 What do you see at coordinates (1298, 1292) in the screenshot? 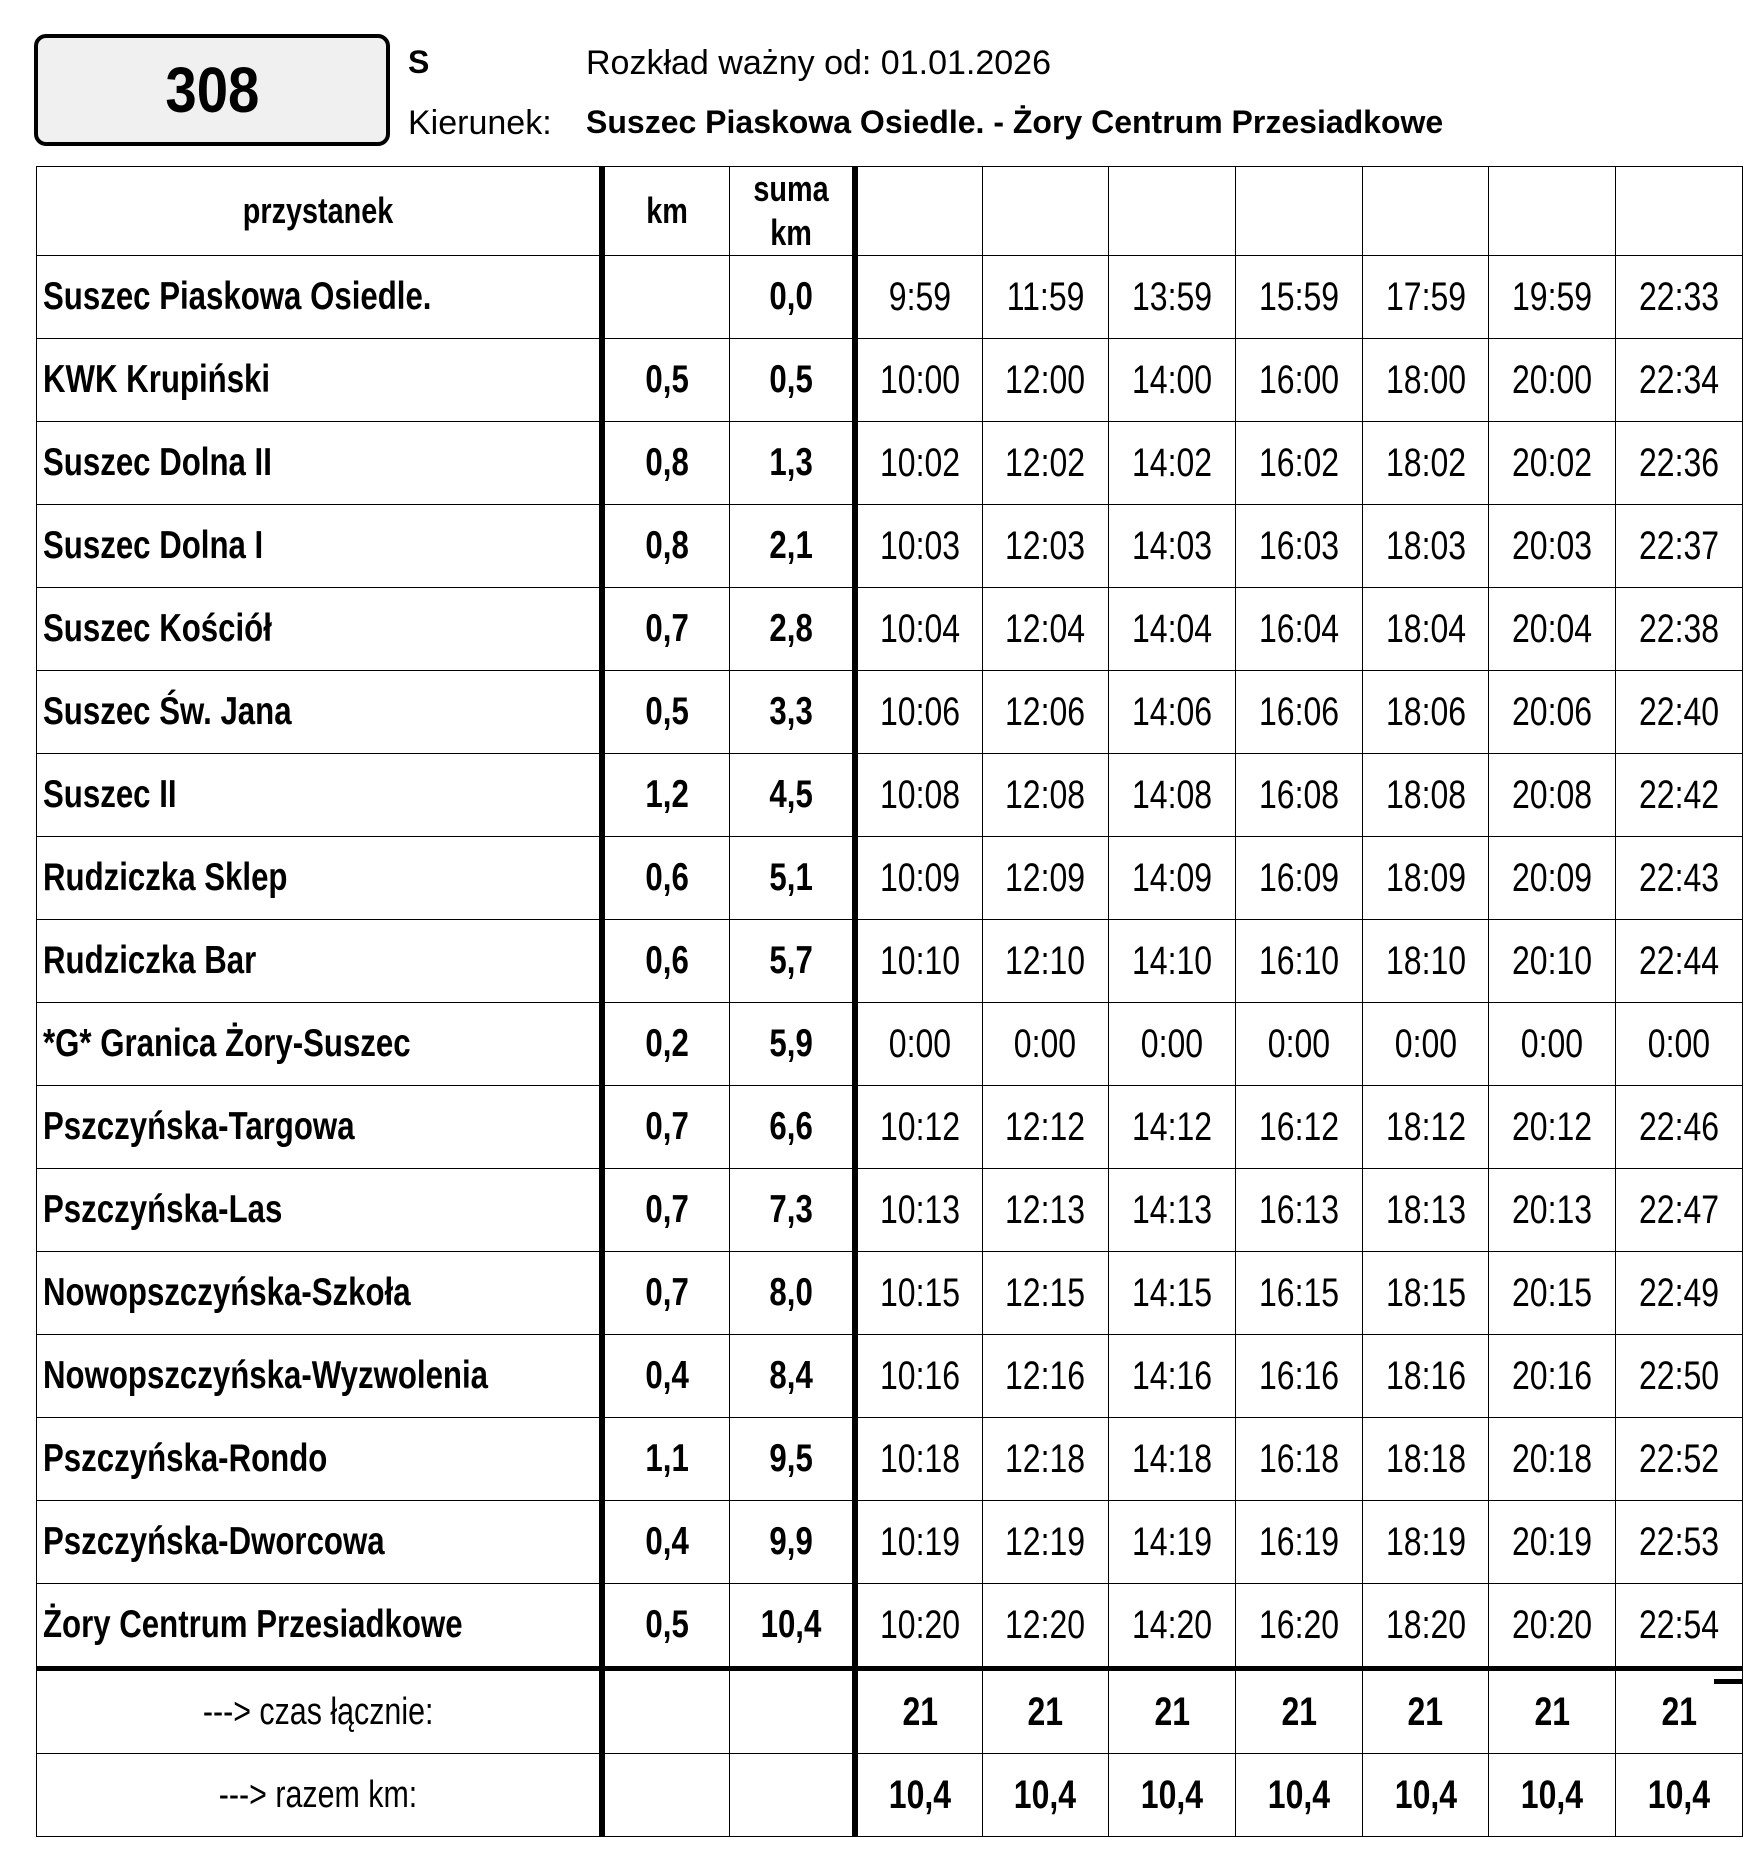
I see `departure-time-text: 16:15` at bounding box center [1298, 1292].